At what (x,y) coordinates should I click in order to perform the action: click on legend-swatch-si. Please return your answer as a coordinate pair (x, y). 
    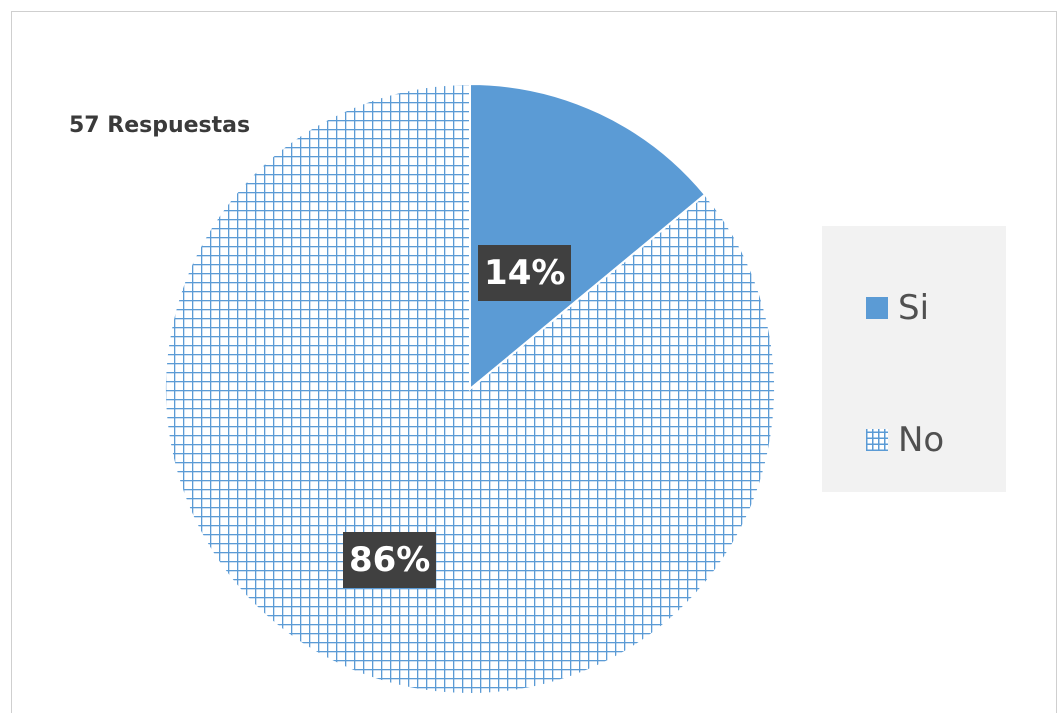
    Looking at the image, I should click on (877, 308).